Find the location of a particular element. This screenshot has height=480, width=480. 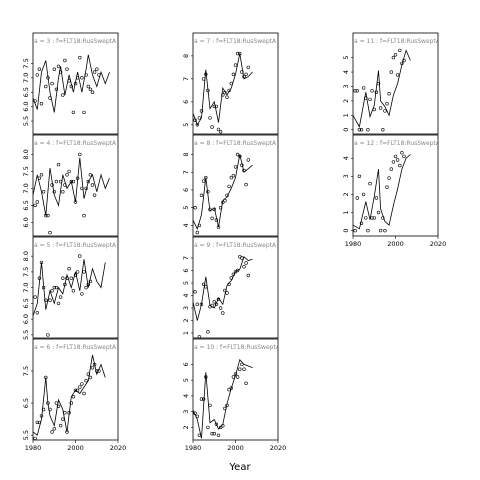

strip-label: a = 11 : f=FLT18:RusSweptA is located at coordinates (397, 41).